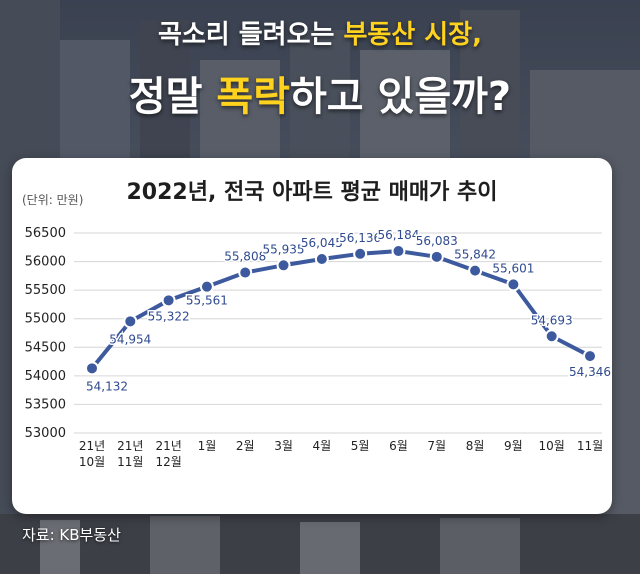  Describe the element at coordinates (45, 376) in the screenshot. I see `y-tick-label: 54000` at that location.